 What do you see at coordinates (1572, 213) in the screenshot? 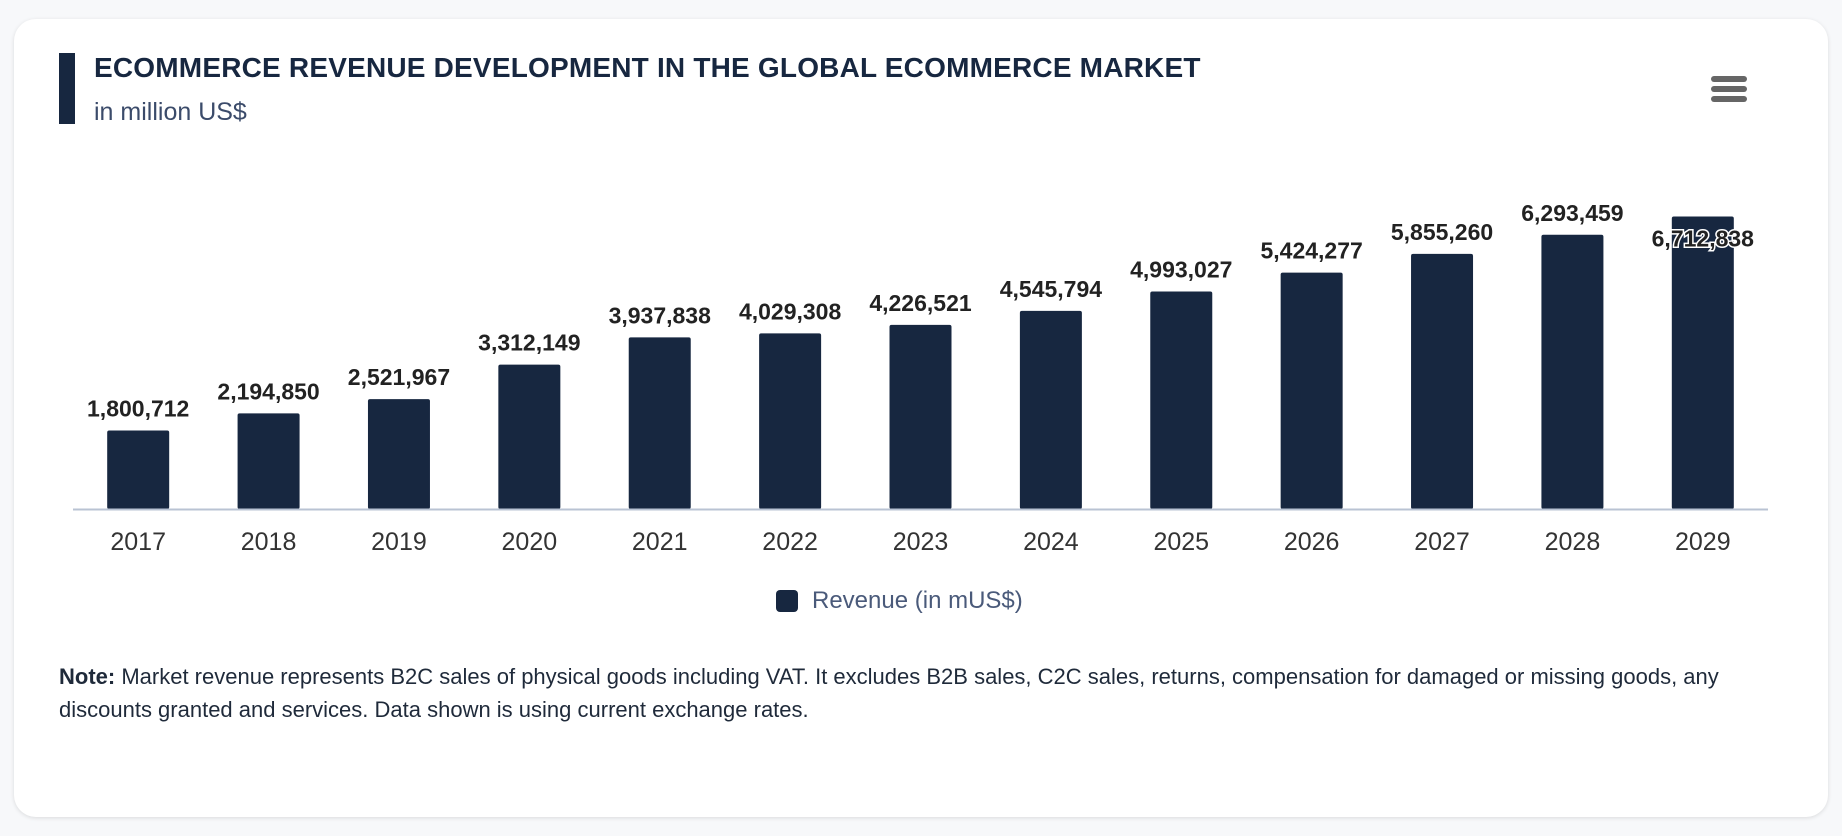
I see `data-label: 6,293,459` at bounding box center [1572, 213].